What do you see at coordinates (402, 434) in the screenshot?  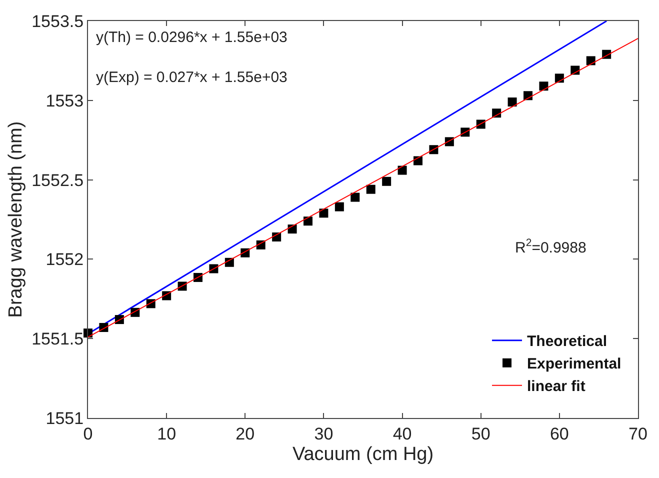 I see `x-tick-label: 40` at bounding box center [402, 434].